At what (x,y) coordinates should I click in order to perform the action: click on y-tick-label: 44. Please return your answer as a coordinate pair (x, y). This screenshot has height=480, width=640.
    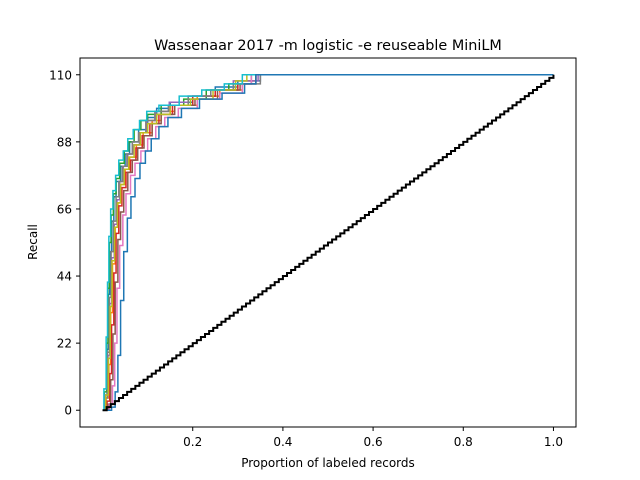
    Looking at the image, I should click on (64, 277).